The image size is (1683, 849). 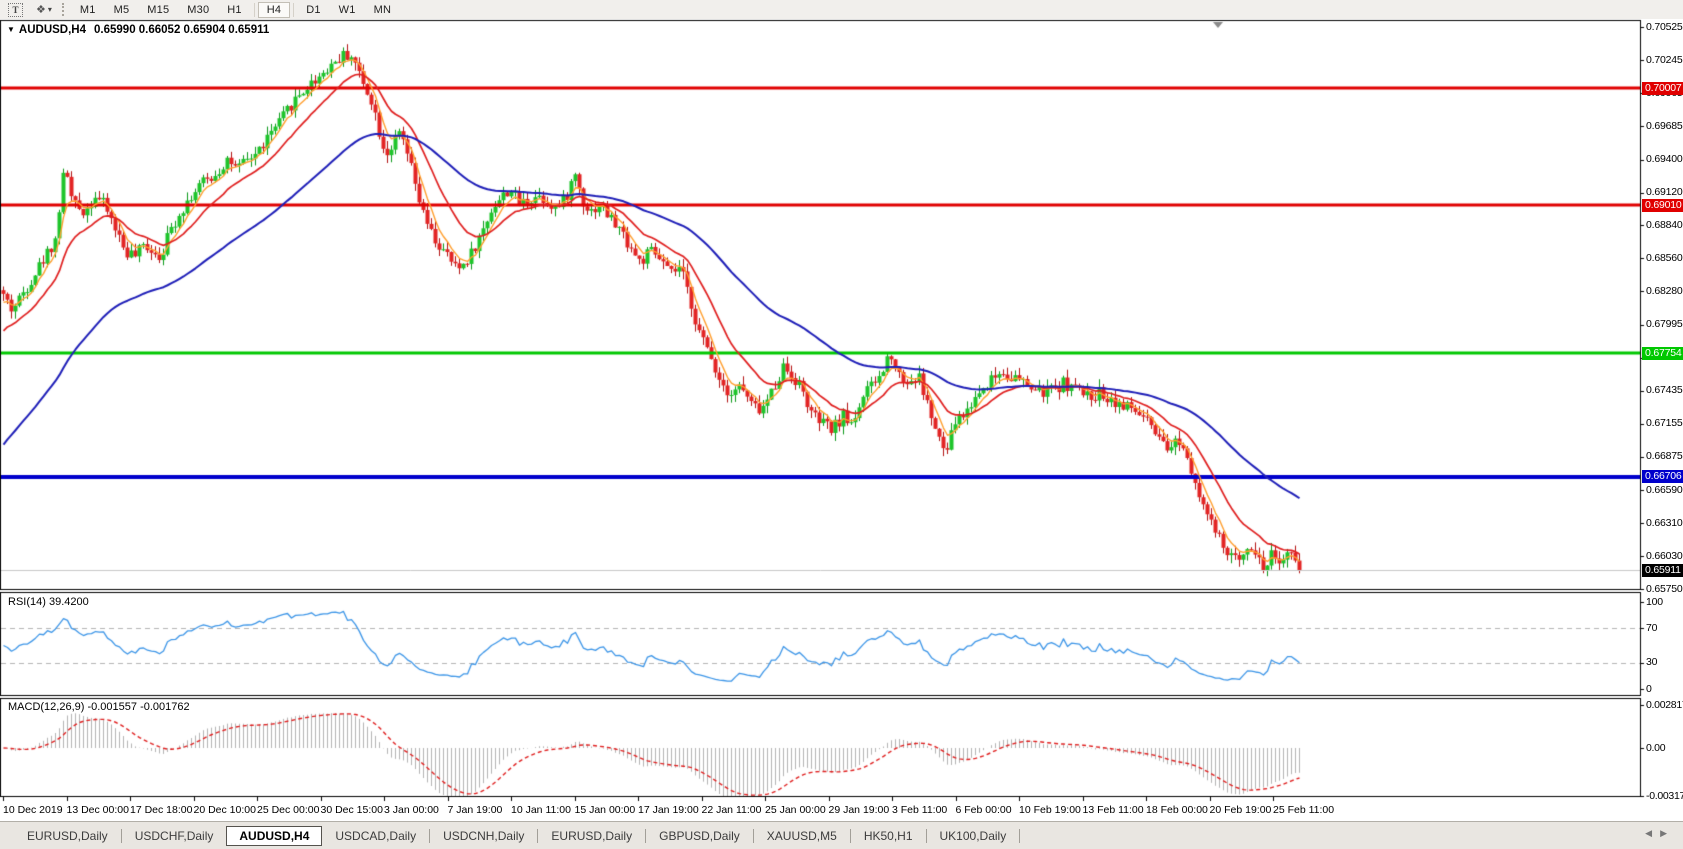 What do you see at coordinates (605, 810) in the screenshot?
I see `time-axis-label: 15 Jan 00:00` at bounding box center [605, 810].